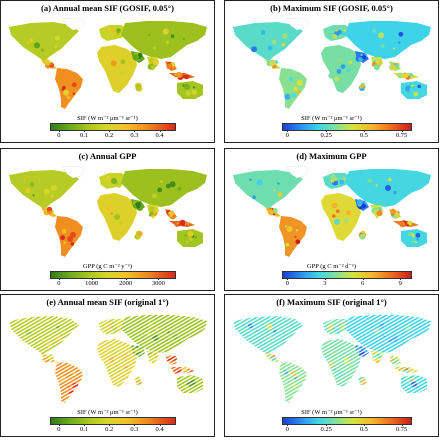  Describe the element at coordinates (107, 266) in the screenshot. I see `colorbar-label: GPP (g C m⁻² y⁻¹)` at that location.